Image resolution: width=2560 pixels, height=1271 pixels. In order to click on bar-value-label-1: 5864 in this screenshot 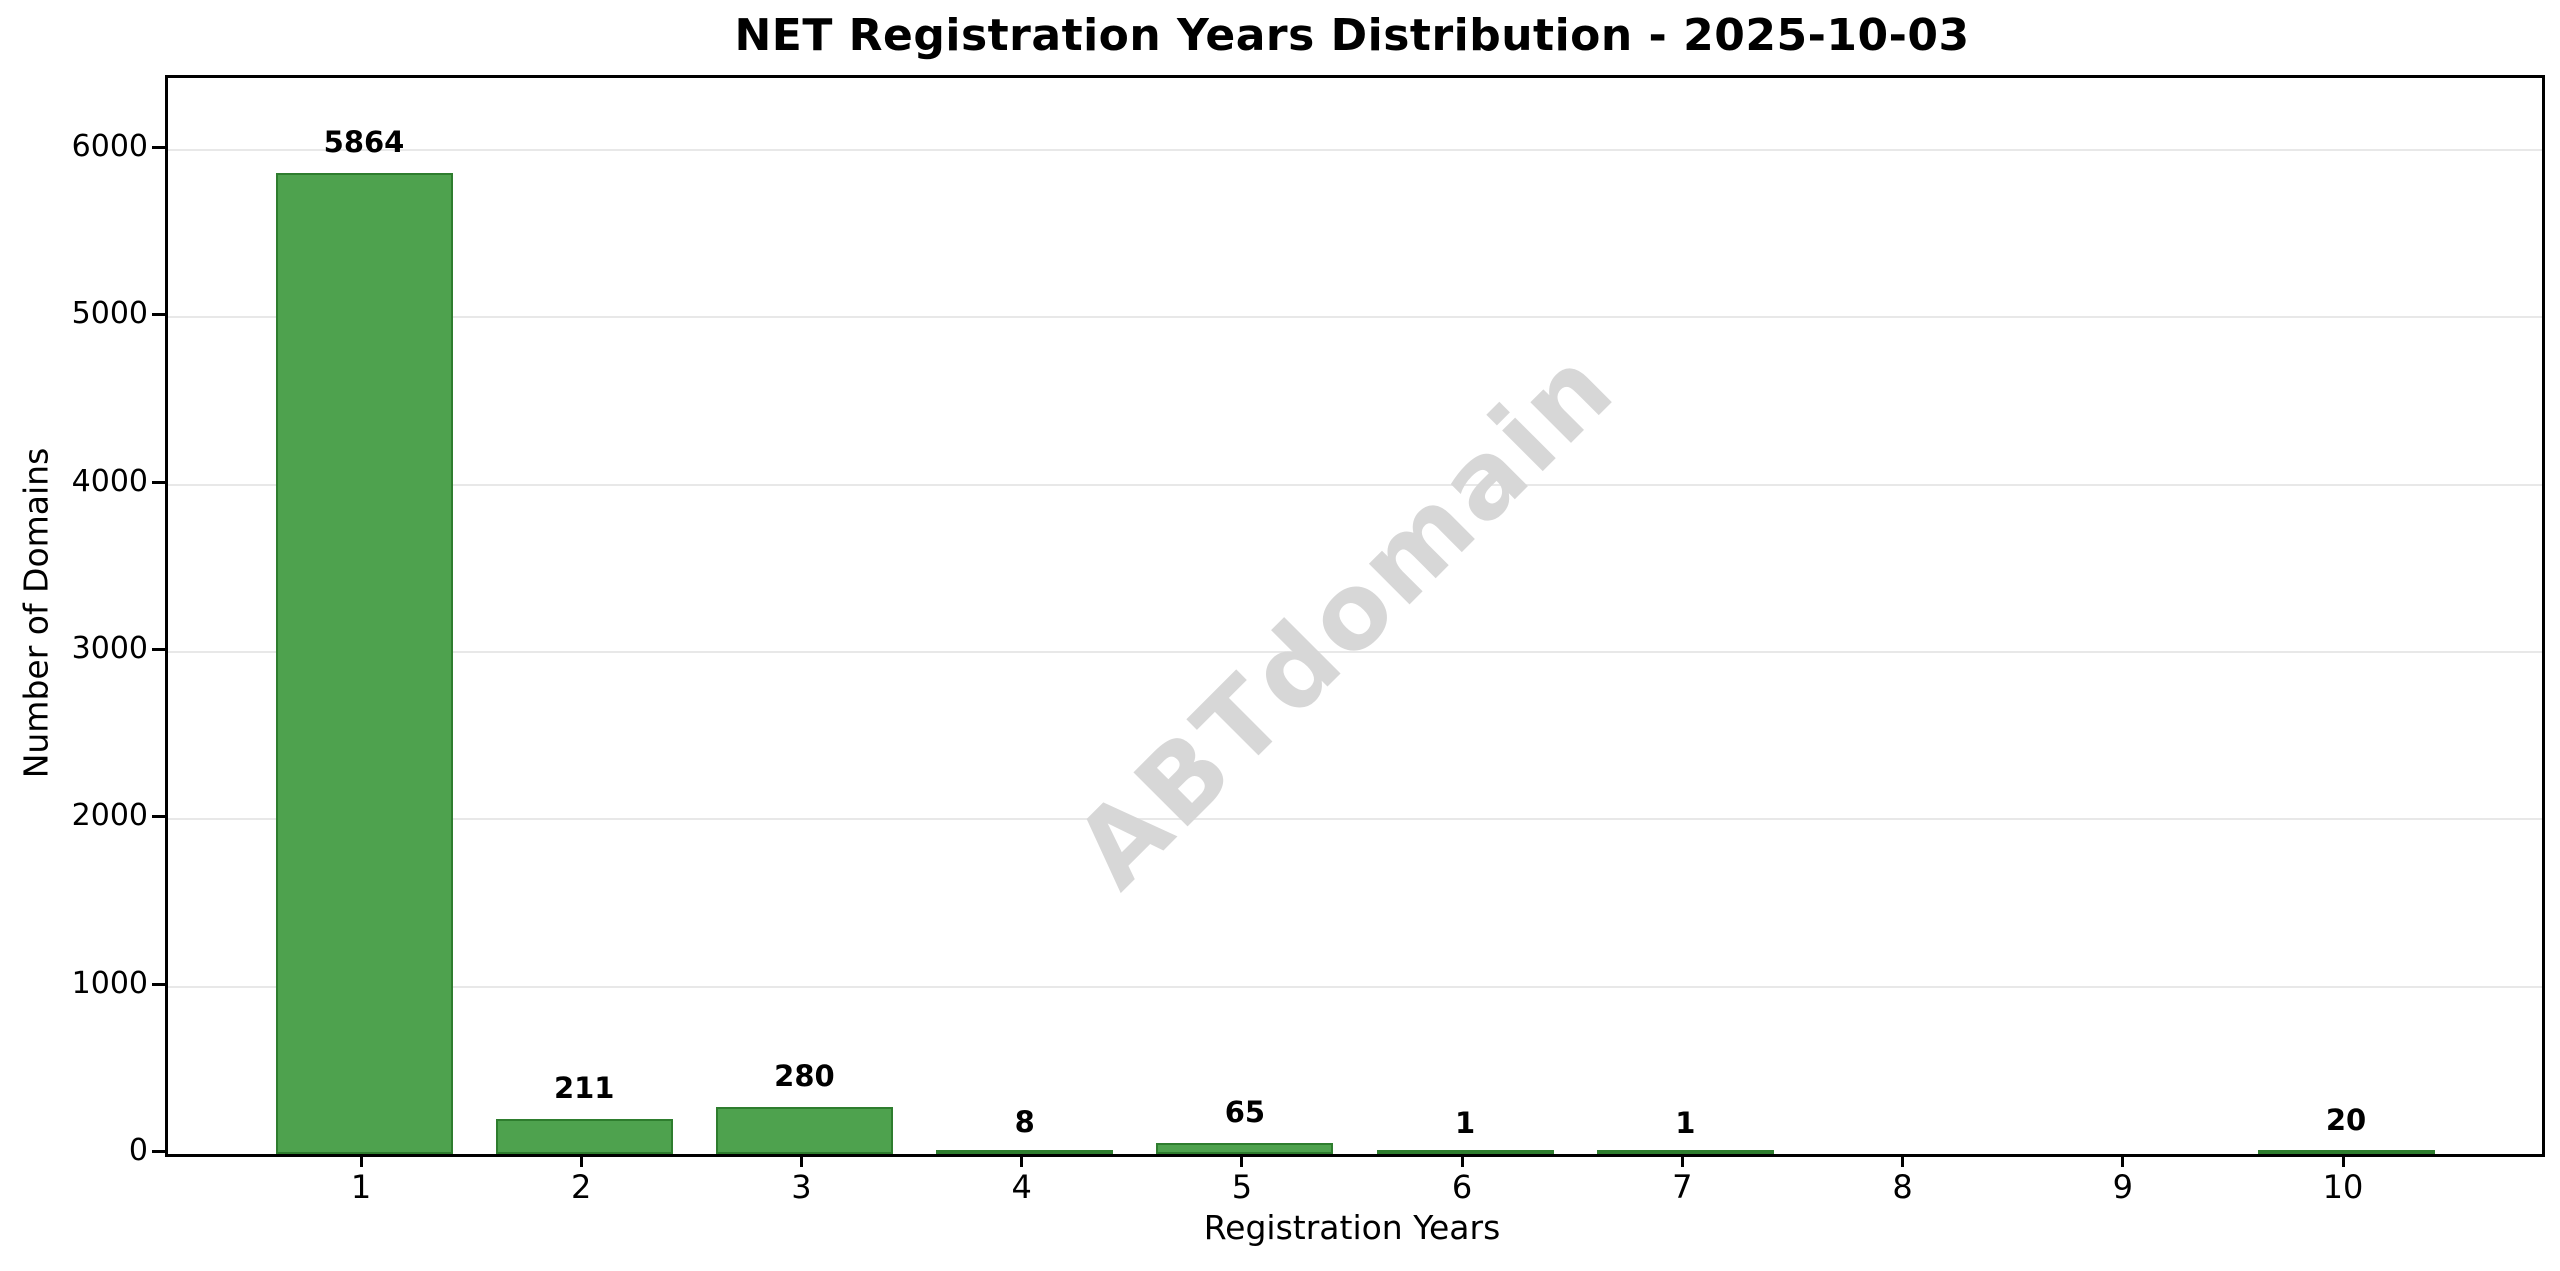, I will do `click(364, 141)`.